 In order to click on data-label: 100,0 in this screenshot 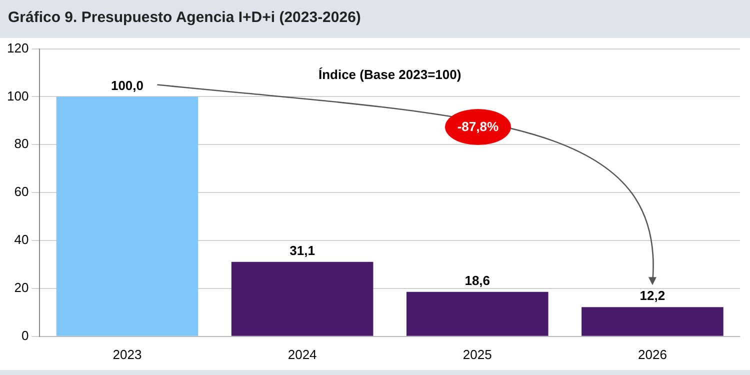, I will do `click(127, 85)`.